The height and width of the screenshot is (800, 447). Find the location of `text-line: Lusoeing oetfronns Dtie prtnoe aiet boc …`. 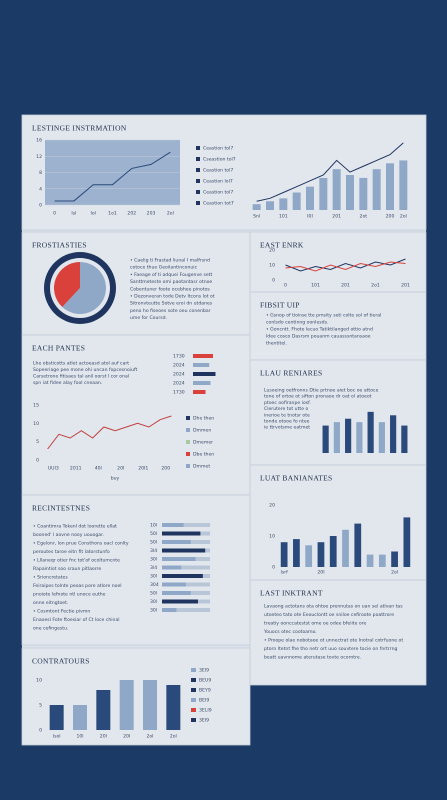

text-line: Lusoeing oetfronns Dtie prtnoe aiet boc … is located at coordinates (321, 391).